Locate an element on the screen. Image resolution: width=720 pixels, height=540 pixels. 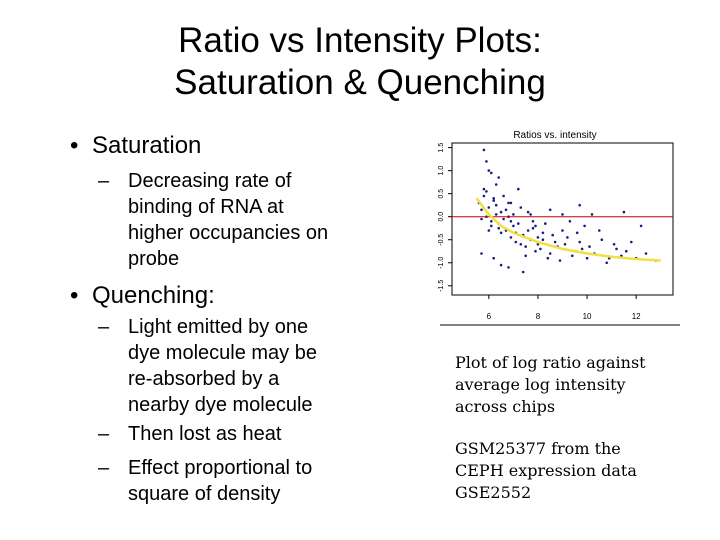
line: dye molecule may be is located at coordinates (222, 353).